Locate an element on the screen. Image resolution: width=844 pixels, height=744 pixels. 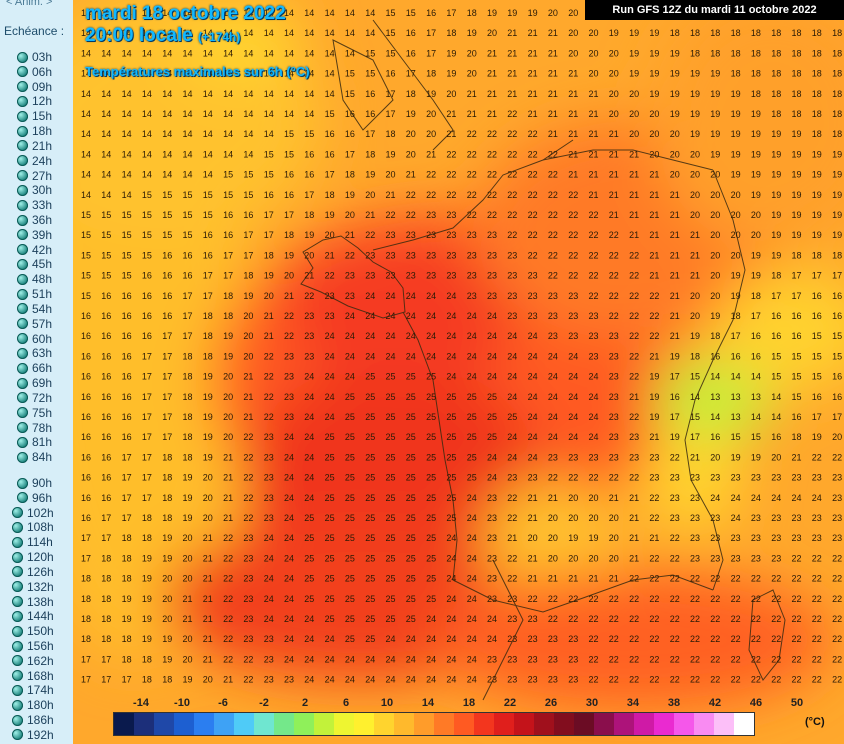
hour-button-168h: 168h is located at coordinates (33, 676).